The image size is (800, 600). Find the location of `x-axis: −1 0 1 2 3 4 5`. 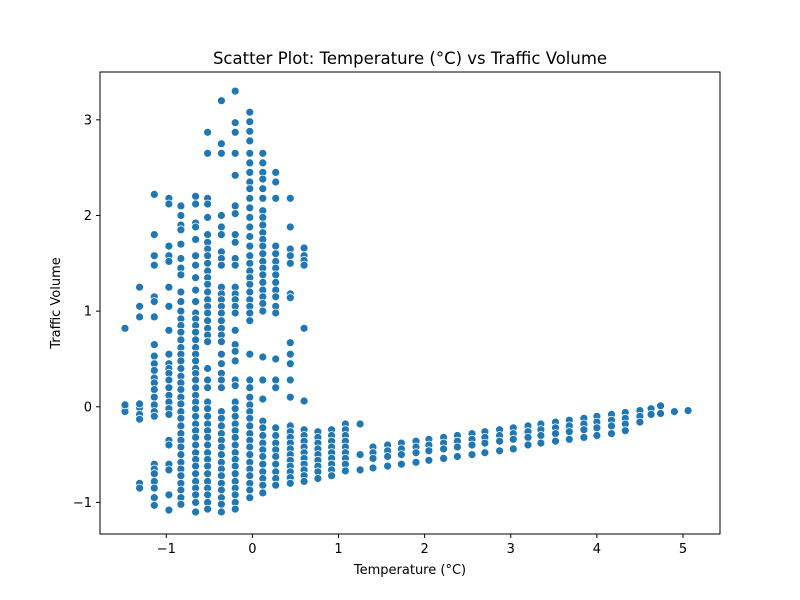

x-axis: −1 0 1 2 3 4 5 is located at coordinates (422, 545).